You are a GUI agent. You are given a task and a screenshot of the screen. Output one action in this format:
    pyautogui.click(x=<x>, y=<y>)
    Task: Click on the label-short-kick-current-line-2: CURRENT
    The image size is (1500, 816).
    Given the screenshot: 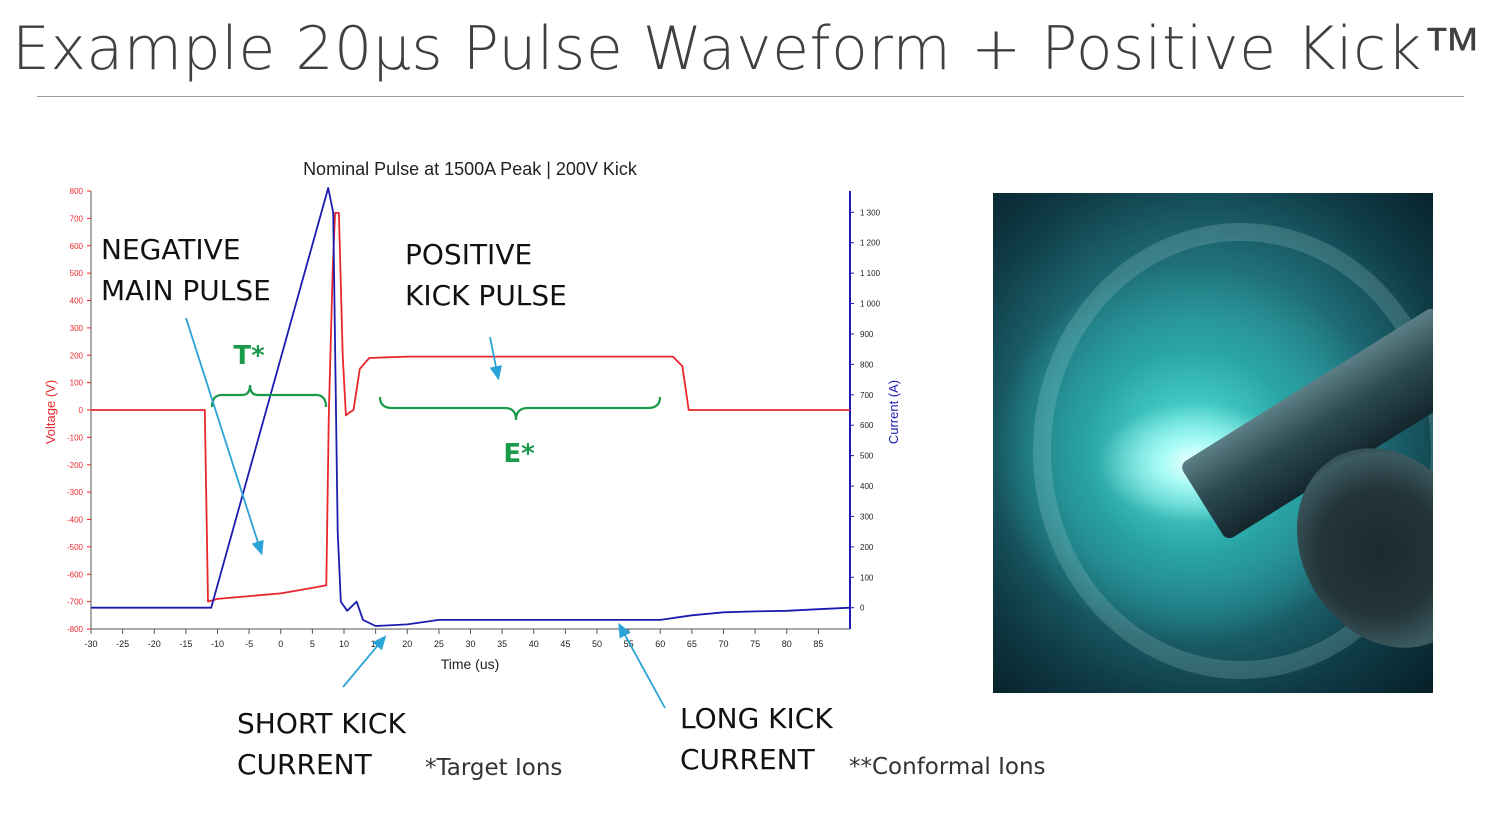 What is the action you would take?
    pyautogui.click(x=305, y=764)
    